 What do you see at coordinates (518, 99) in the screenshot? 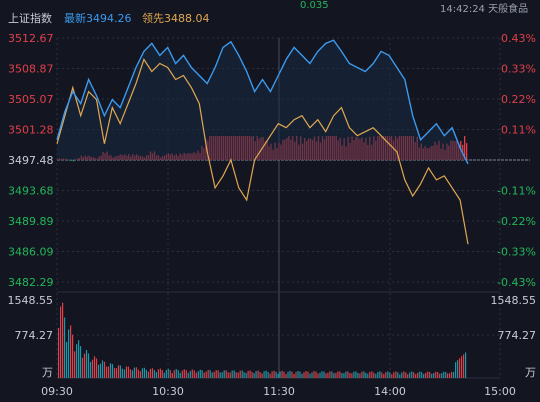
I see `y-right-tick: 0.22%` at bounding box center [518, 99].